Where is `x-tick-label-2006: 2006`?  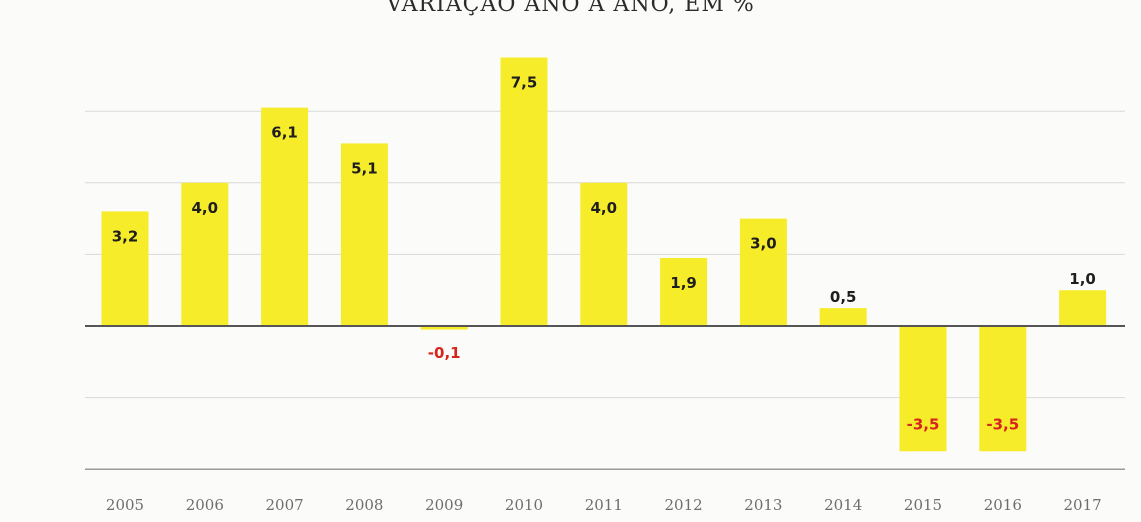
x-tick-label-2006: 2006 is located at coordinates (205, 505).